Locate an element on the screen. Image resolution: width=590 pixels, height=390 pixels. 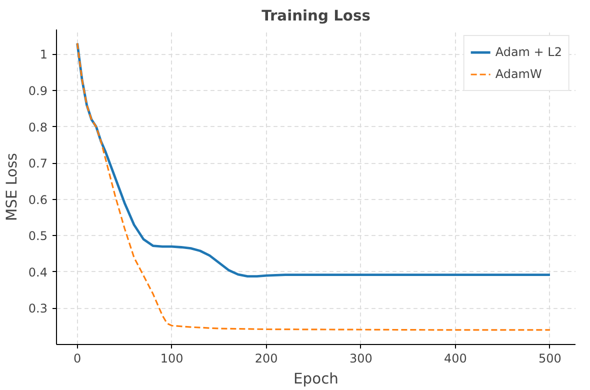
legend-label: AdamW is located at coordinates (518, 74).